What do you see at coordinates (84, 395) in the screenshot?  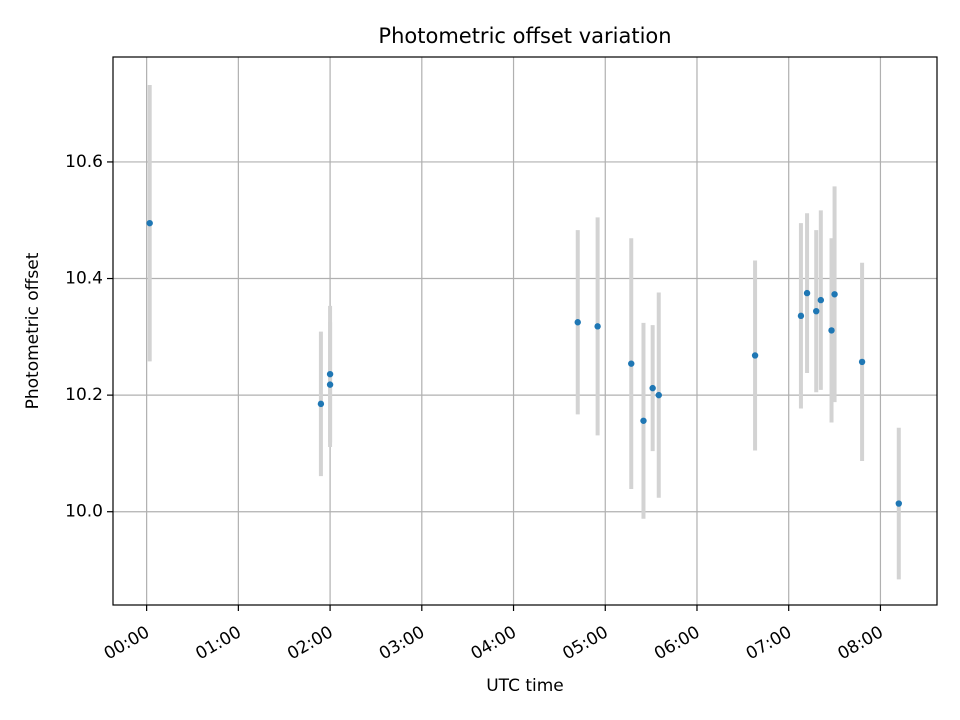 I see `y-tick-label: 10.2` at bounding box center [84, 395].